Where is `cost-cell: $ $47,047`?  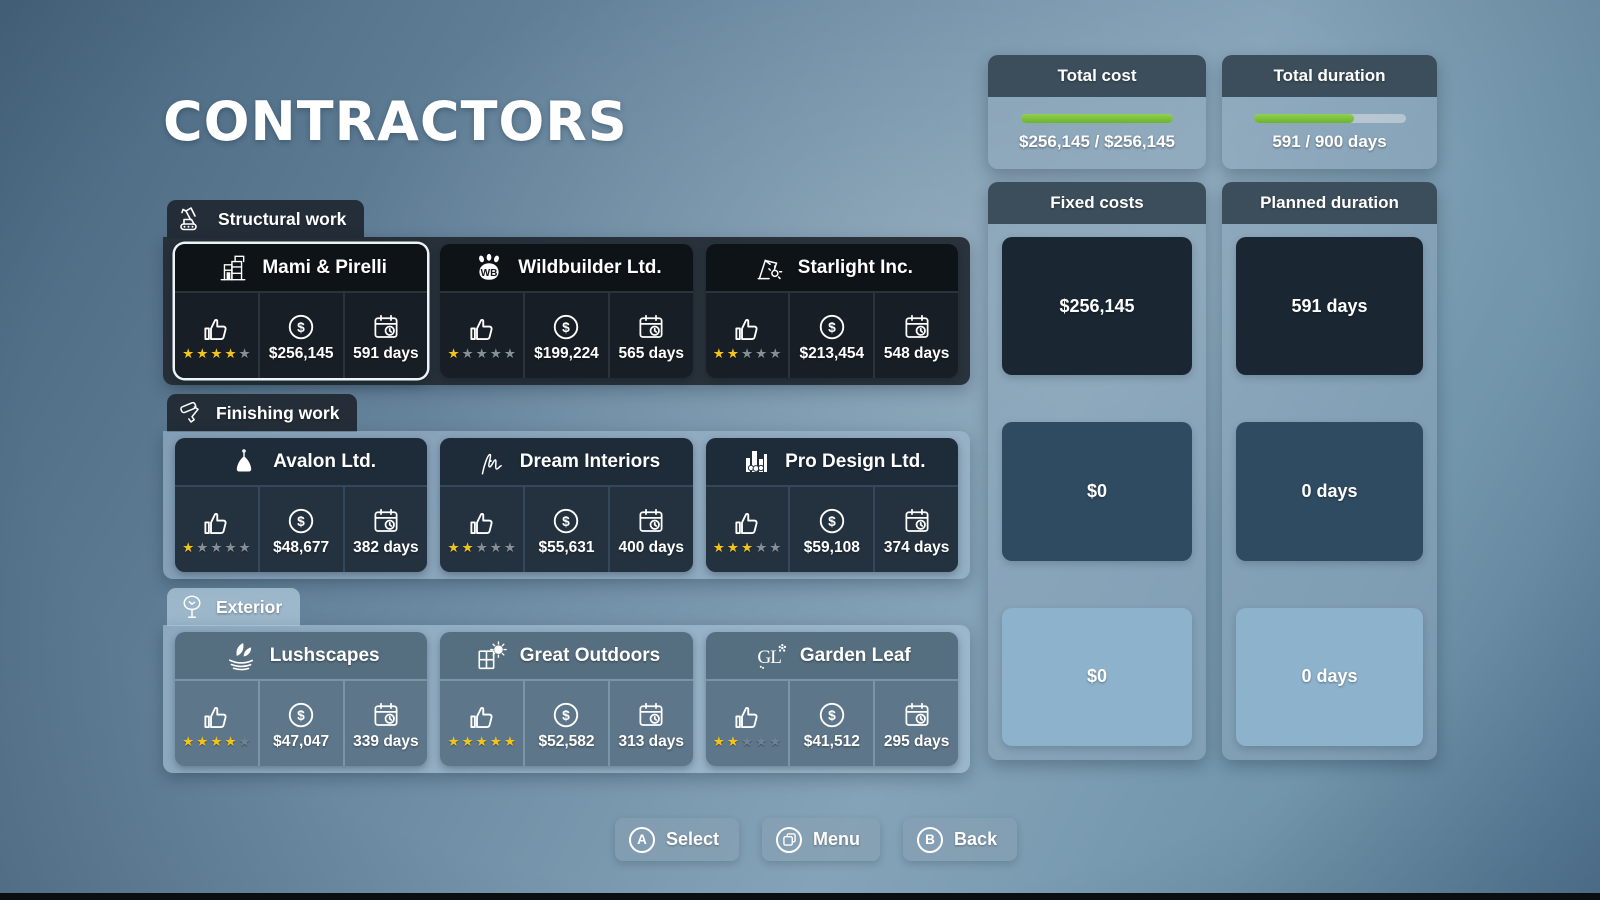 cost-cell: $ $47,047 is located at coordinates (301, 723).